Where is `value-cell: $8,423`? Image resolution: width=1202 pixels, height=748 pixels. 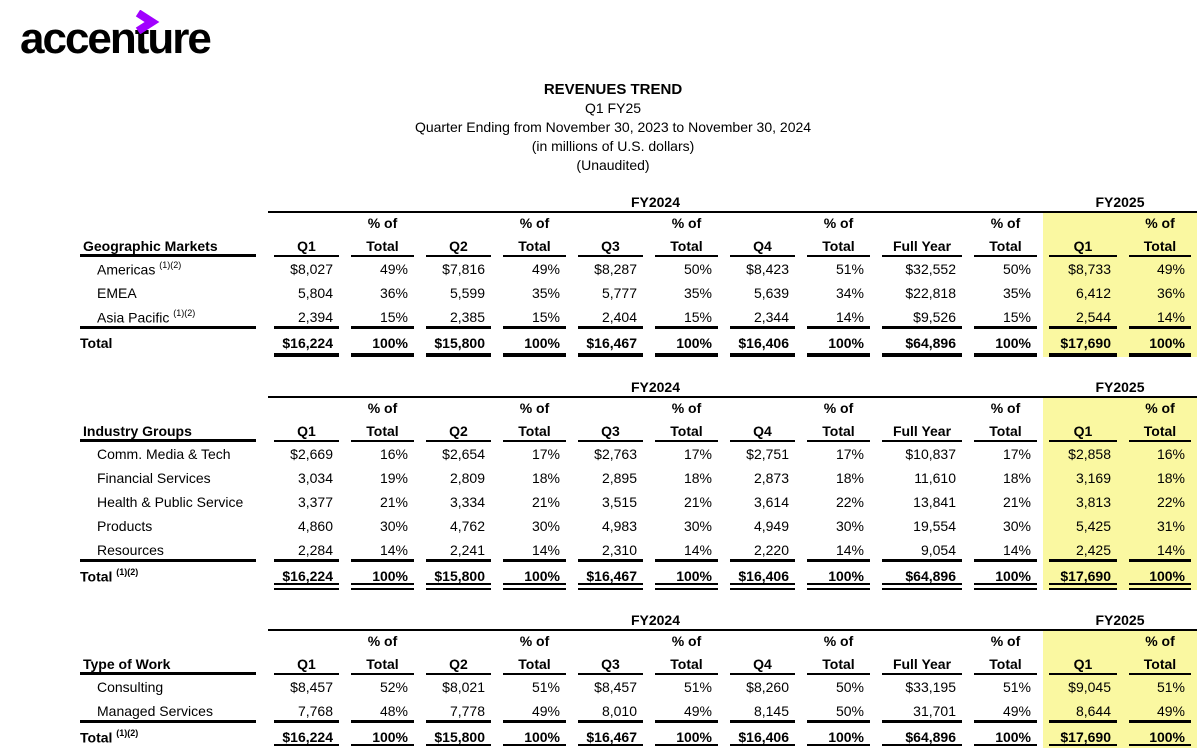
value-cell: $8,423 is located at coordinates (767, 269).